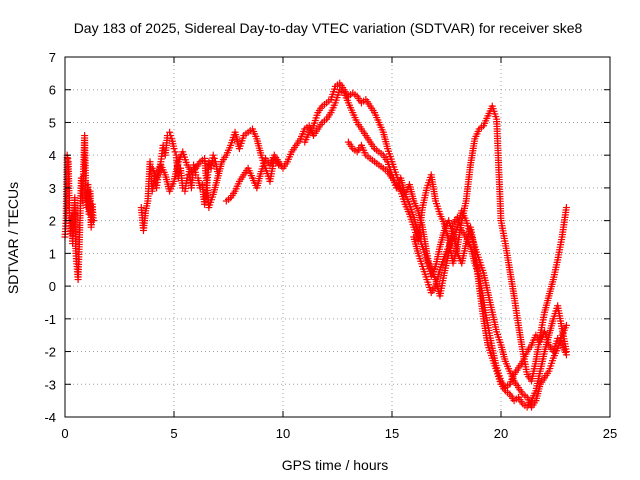 The width and height of the screenshot is (640, 480). I want to click on x-tick-label: 5, so click(173, 433).